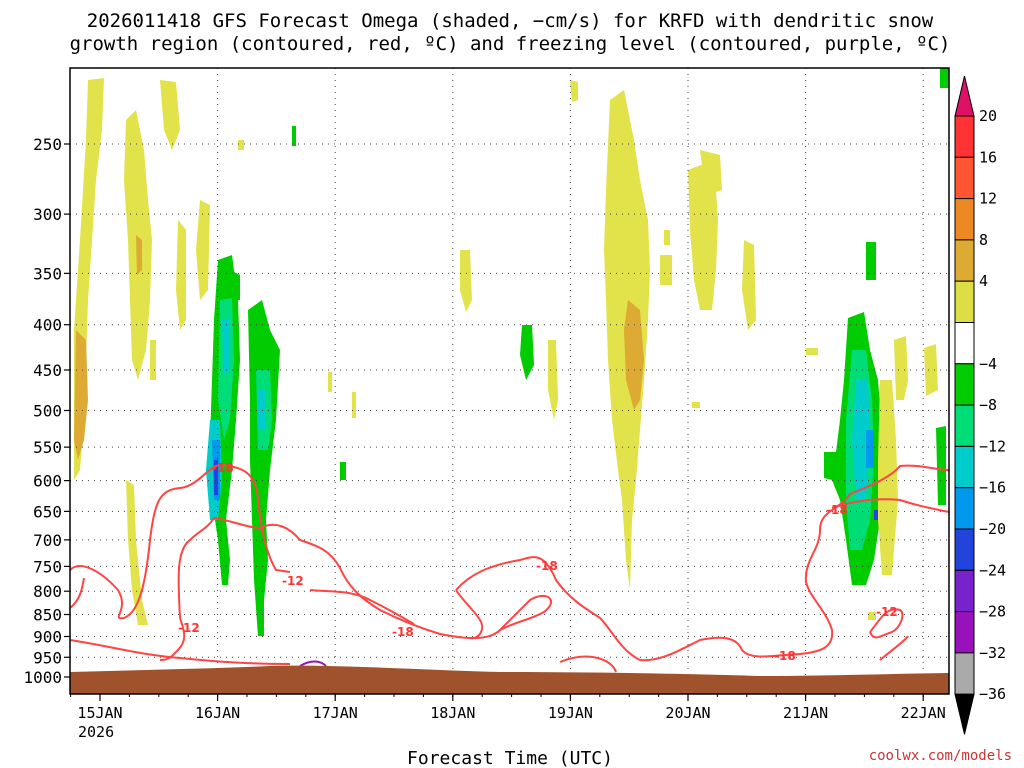 The height and width of the screenshot is (768, 1024). What do you see at coordinates (47, 615) in the screenshot?
I see `y-tick-label: 850` at bounding box center [47, 615].